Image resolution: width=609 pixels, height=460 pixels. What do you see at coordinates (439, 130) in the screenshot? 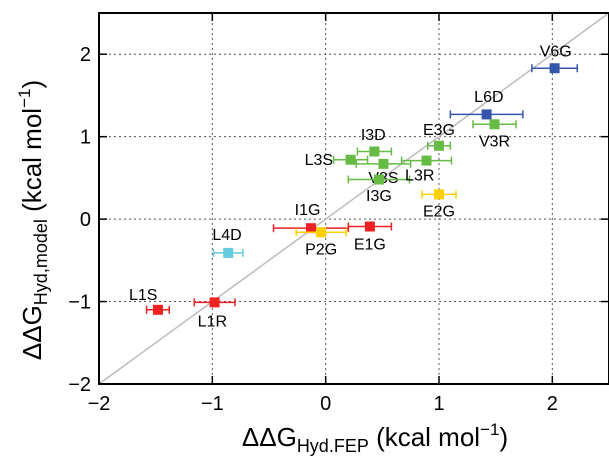
I see `point-label: E3G` at bounding box center [439, 130].